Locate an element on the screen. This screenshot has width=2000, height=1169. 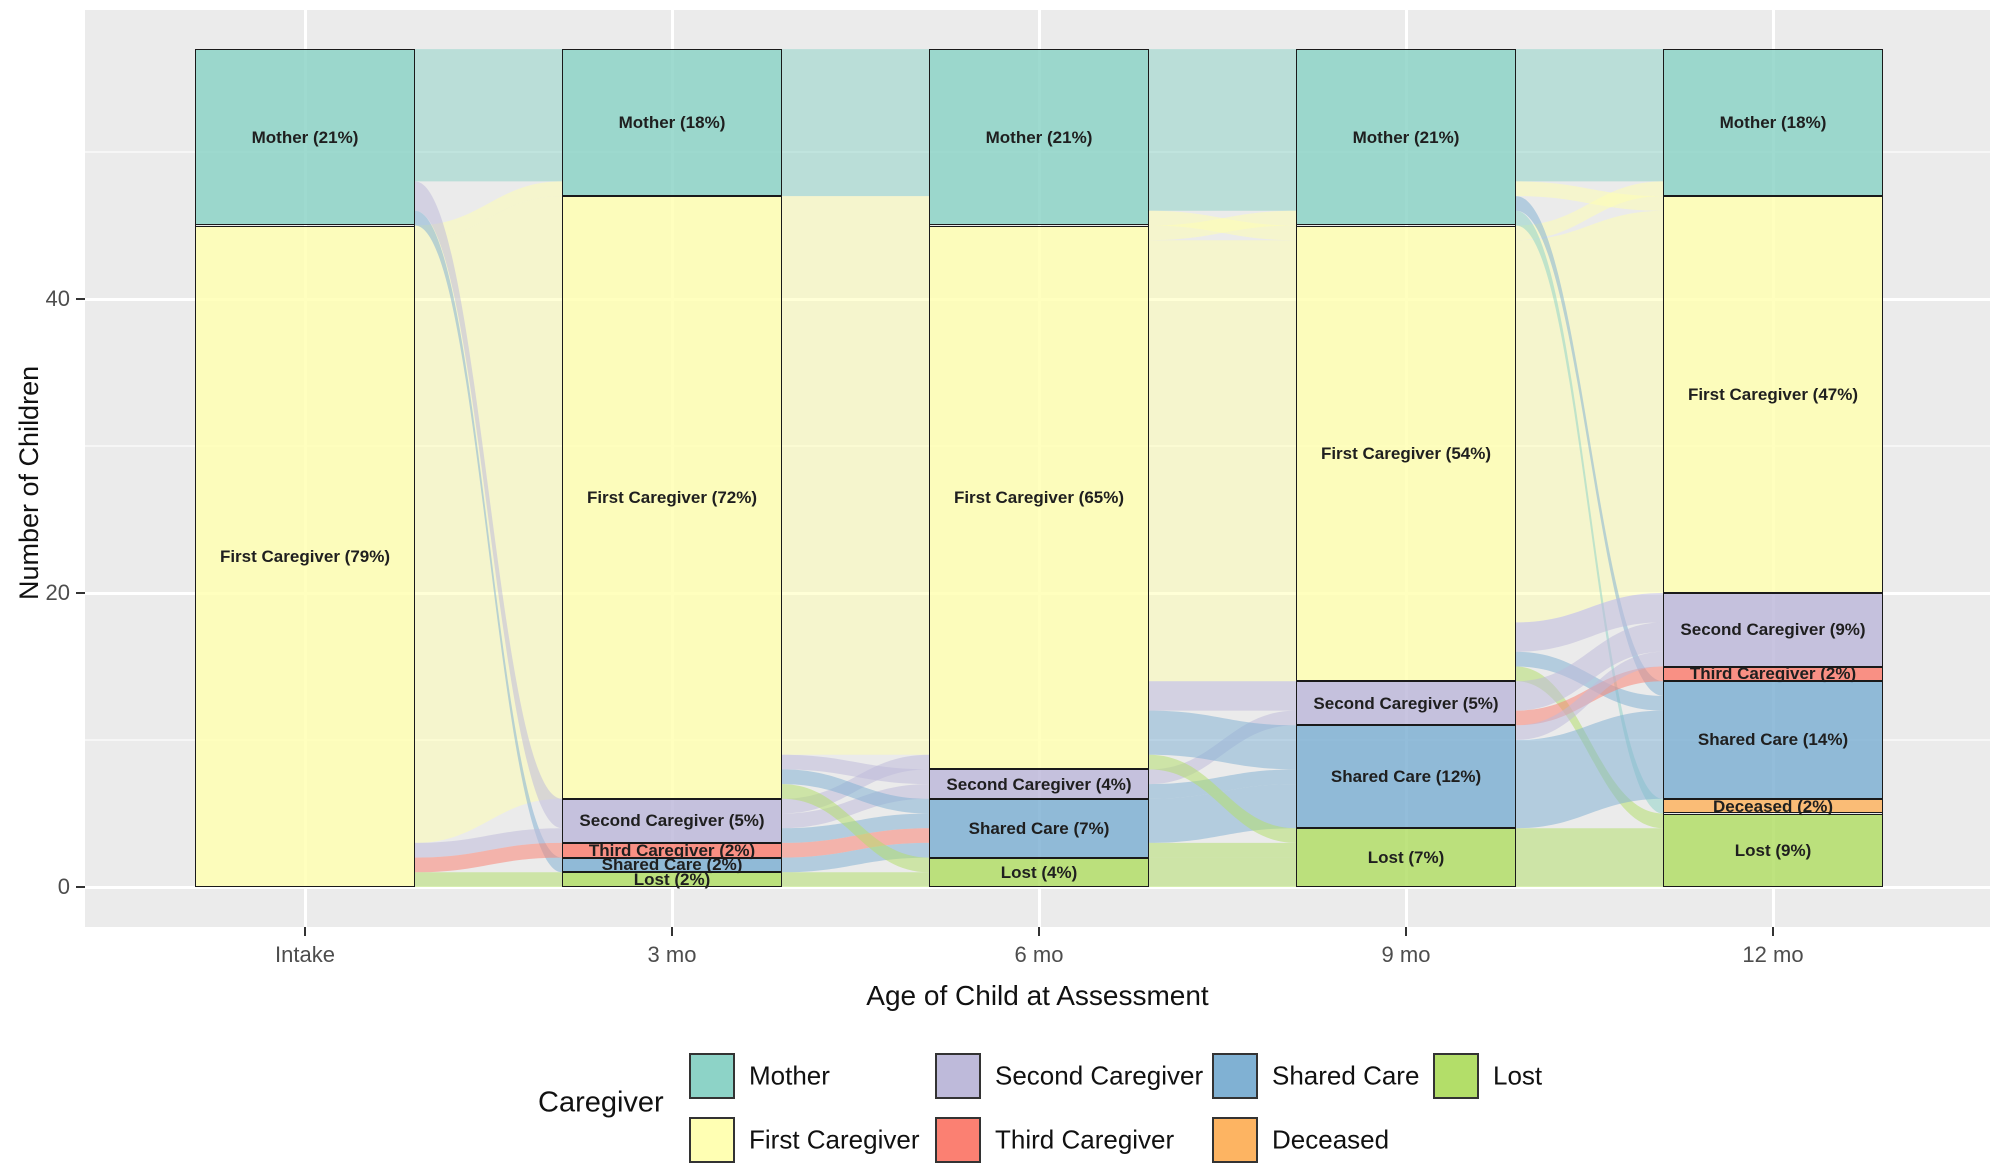
segment-label: Deceased (2%) is located at coordinates (1772, 806).